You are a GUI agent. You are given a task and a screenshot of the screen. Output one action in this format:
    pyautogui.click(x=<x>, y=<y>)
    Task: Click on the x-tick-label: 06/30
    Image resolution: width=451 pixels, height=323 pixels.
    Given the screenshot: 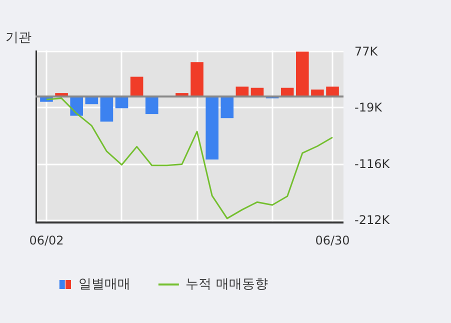 What is the action you would take?
    pyautogui.click(x=332, y=241)
    